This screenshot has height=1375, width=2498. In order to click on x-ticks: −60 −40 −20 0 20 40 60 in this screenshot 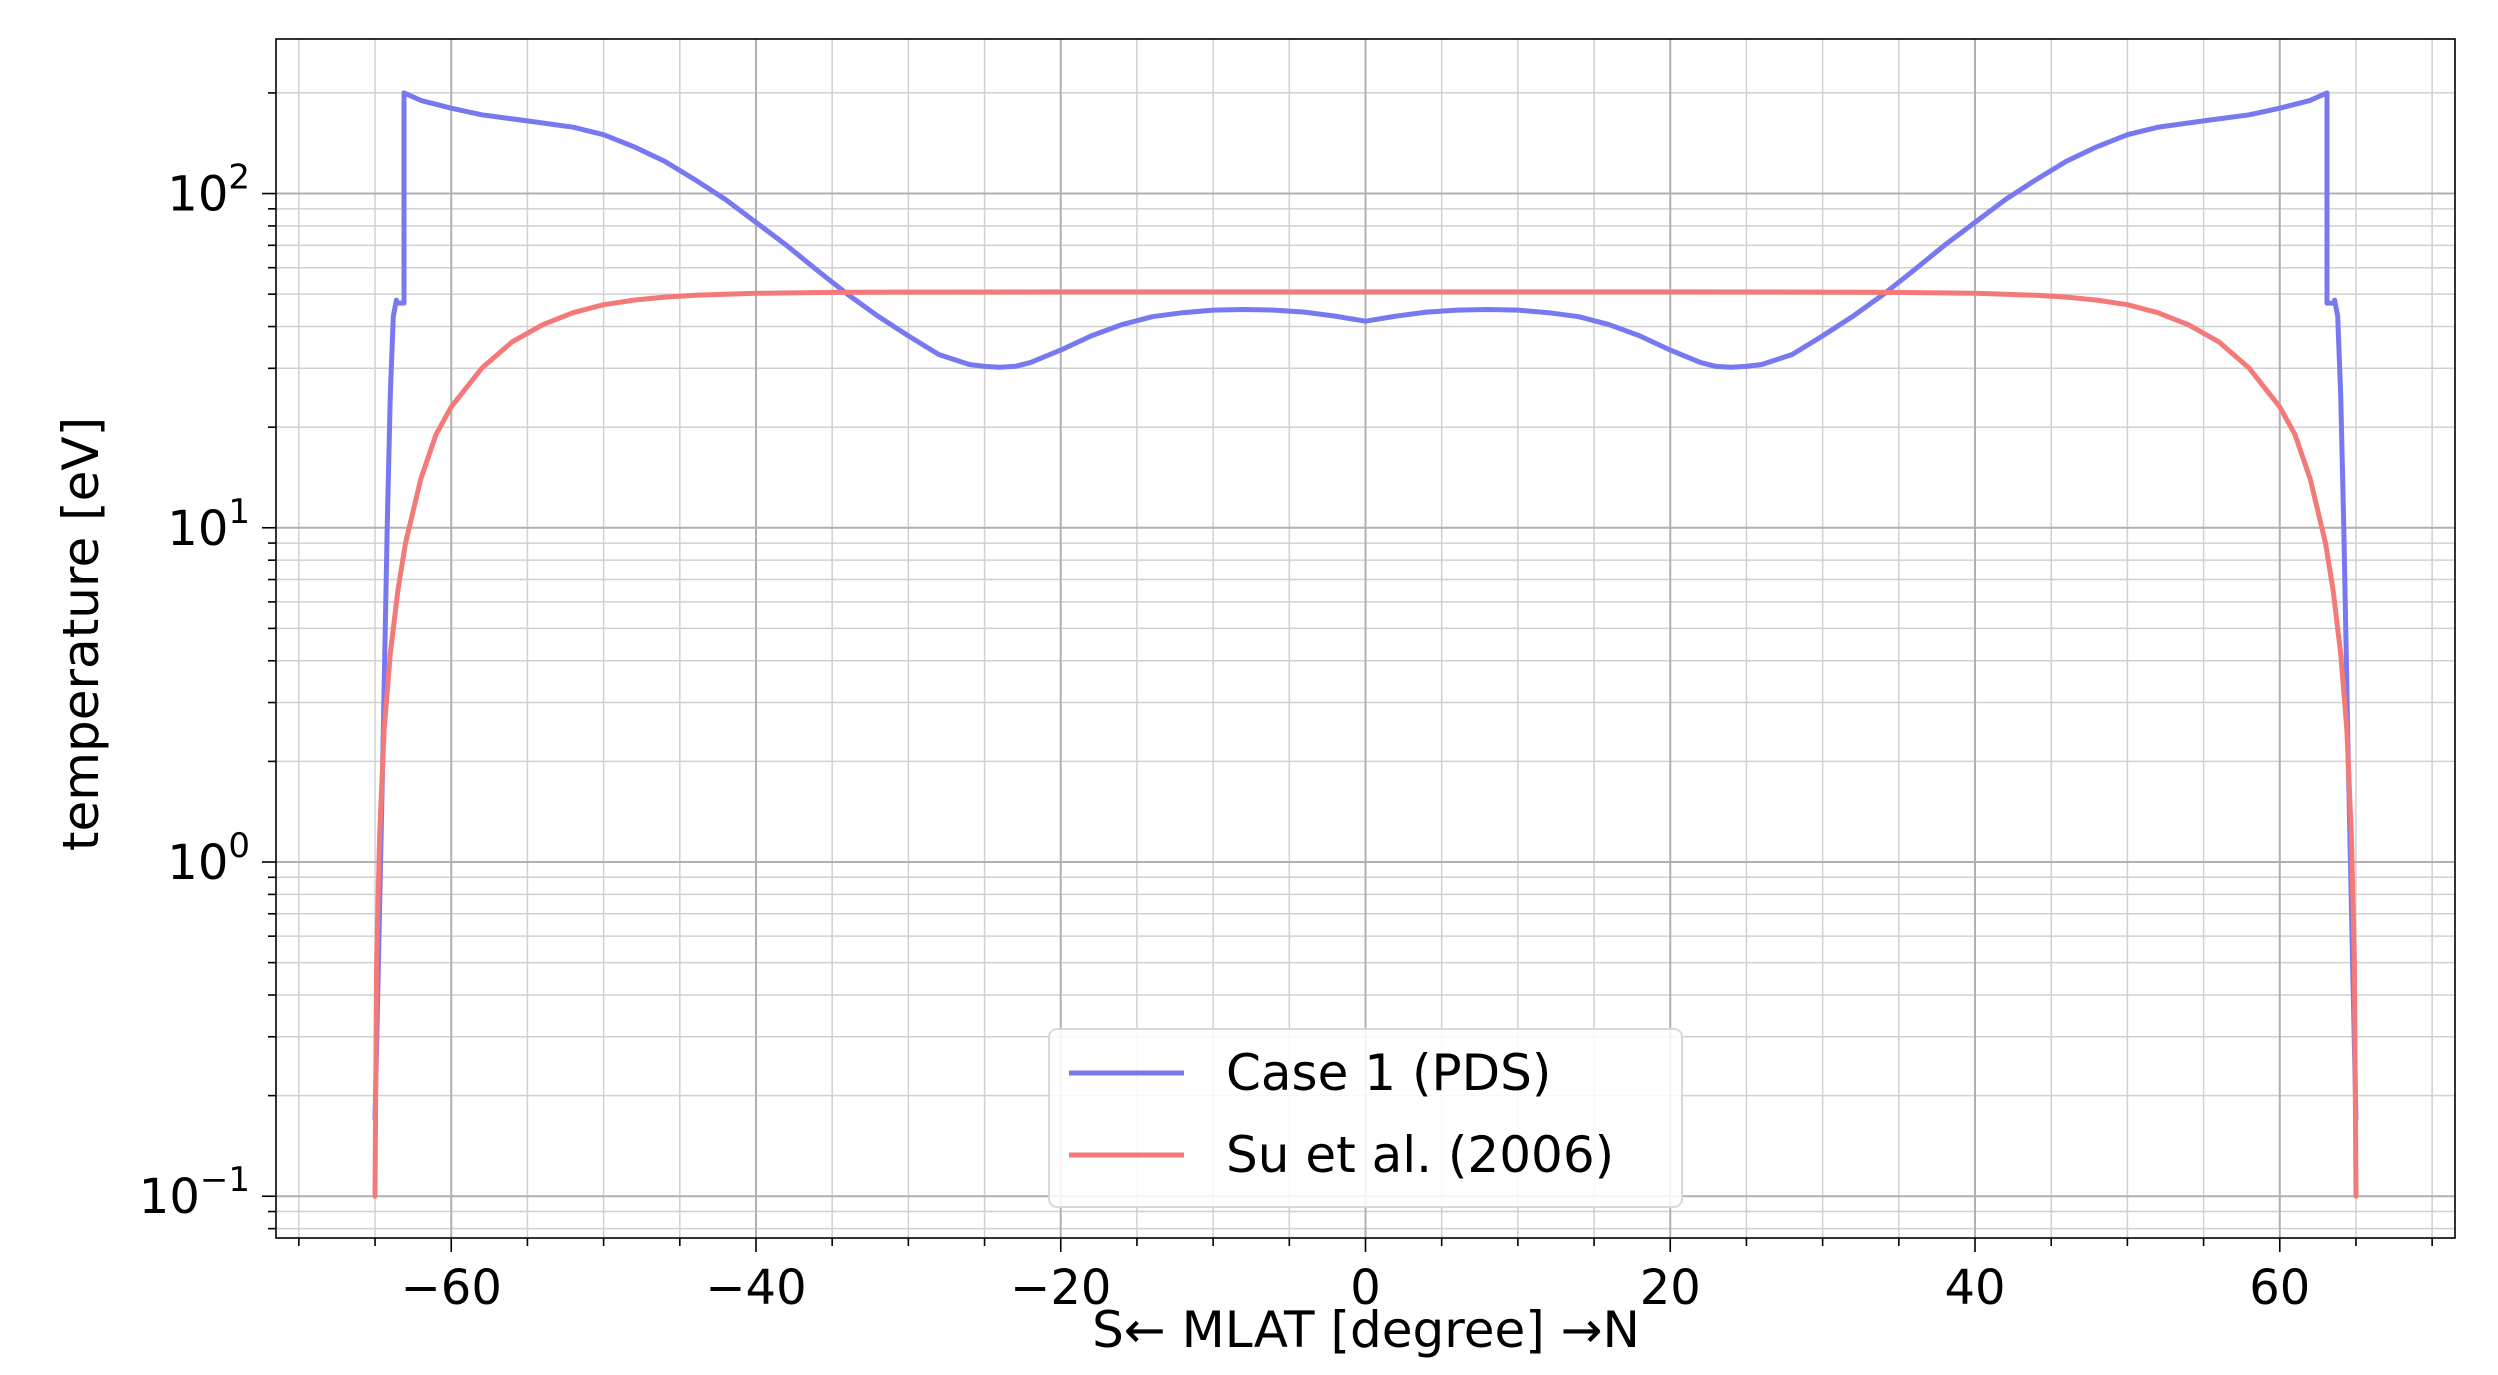, I will do `click(1365, 1277)`.